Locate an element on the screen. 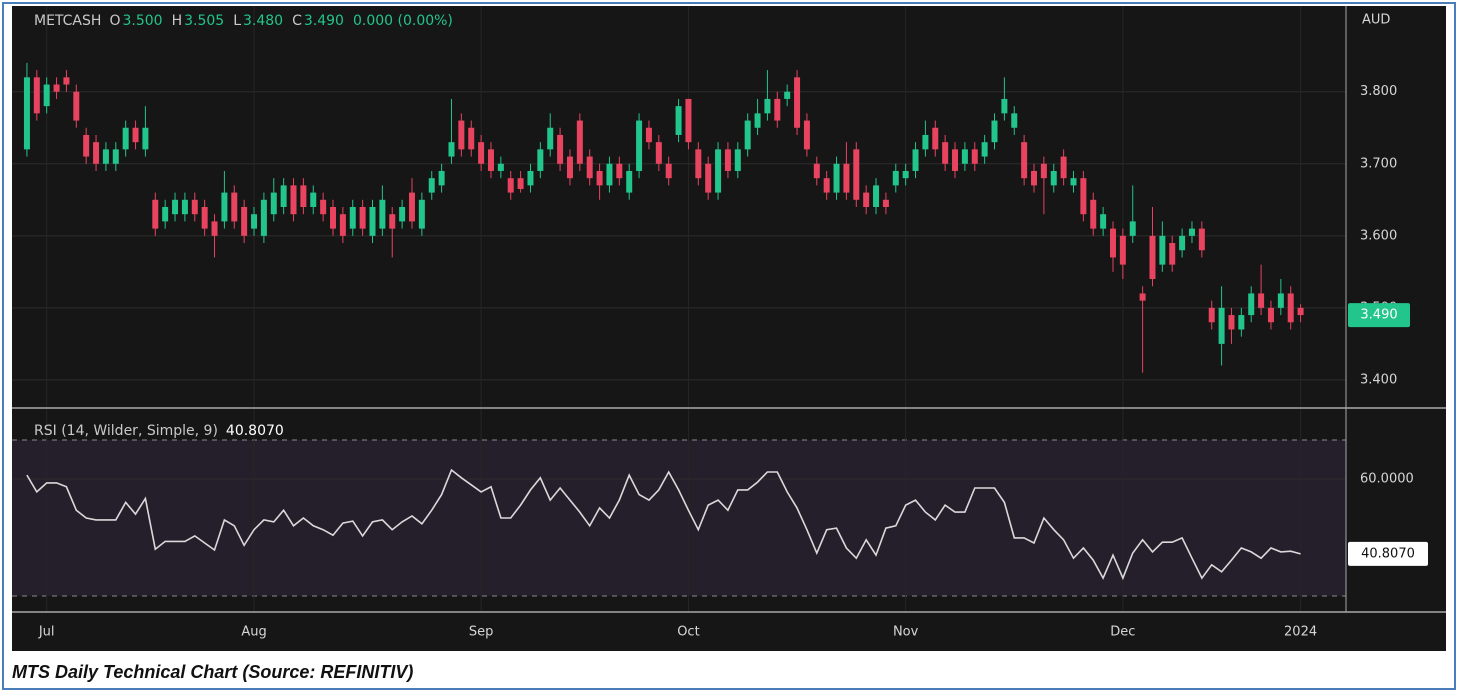  ohlc-key: O is located at coordinates (115, 21).